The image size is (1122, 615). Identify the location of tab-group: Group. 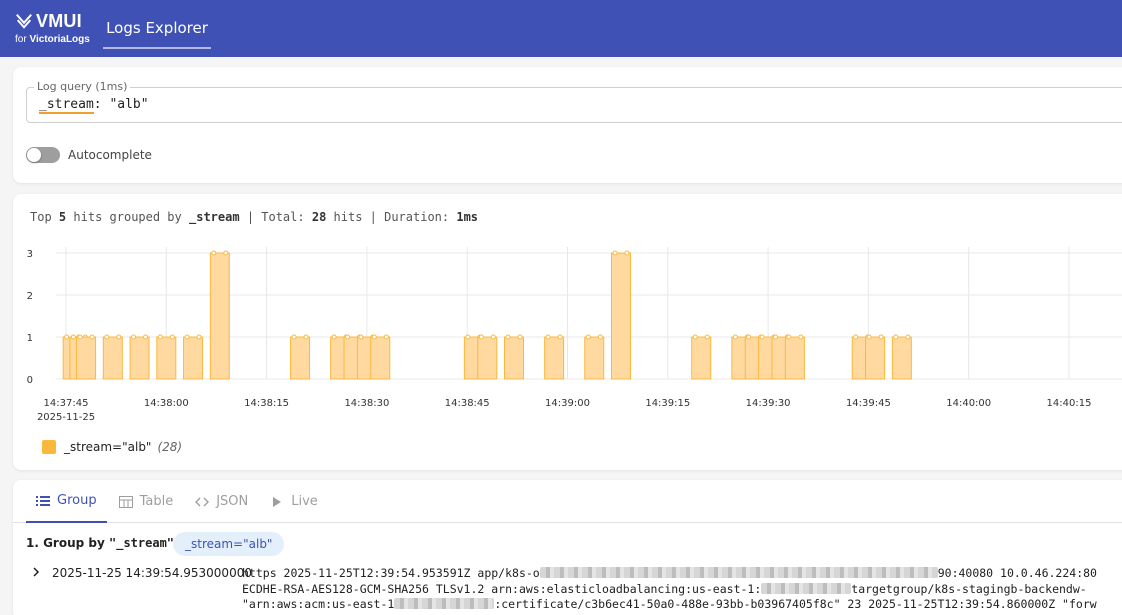
(66, 501).